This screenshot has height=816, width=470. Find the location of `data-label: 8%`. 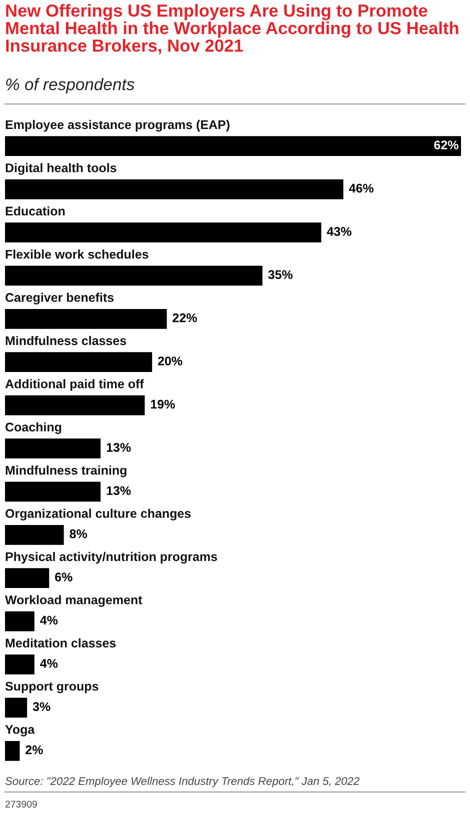

data-label: 8% is located at coordinates (79, 533).